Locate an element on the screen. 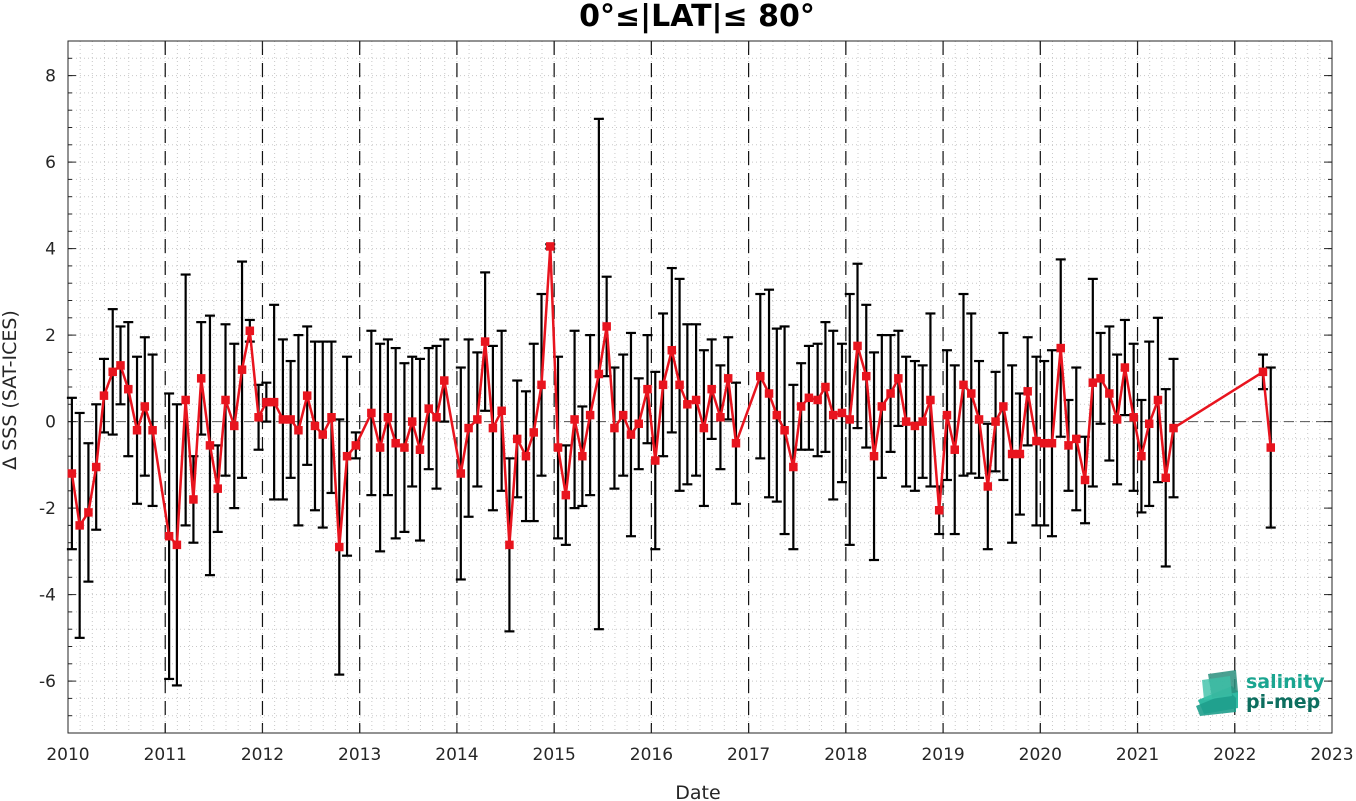 Image resolution: width=1356 pixels, height=801 pixels. y-tick-label: 0 is located at coordinates (50, 423).